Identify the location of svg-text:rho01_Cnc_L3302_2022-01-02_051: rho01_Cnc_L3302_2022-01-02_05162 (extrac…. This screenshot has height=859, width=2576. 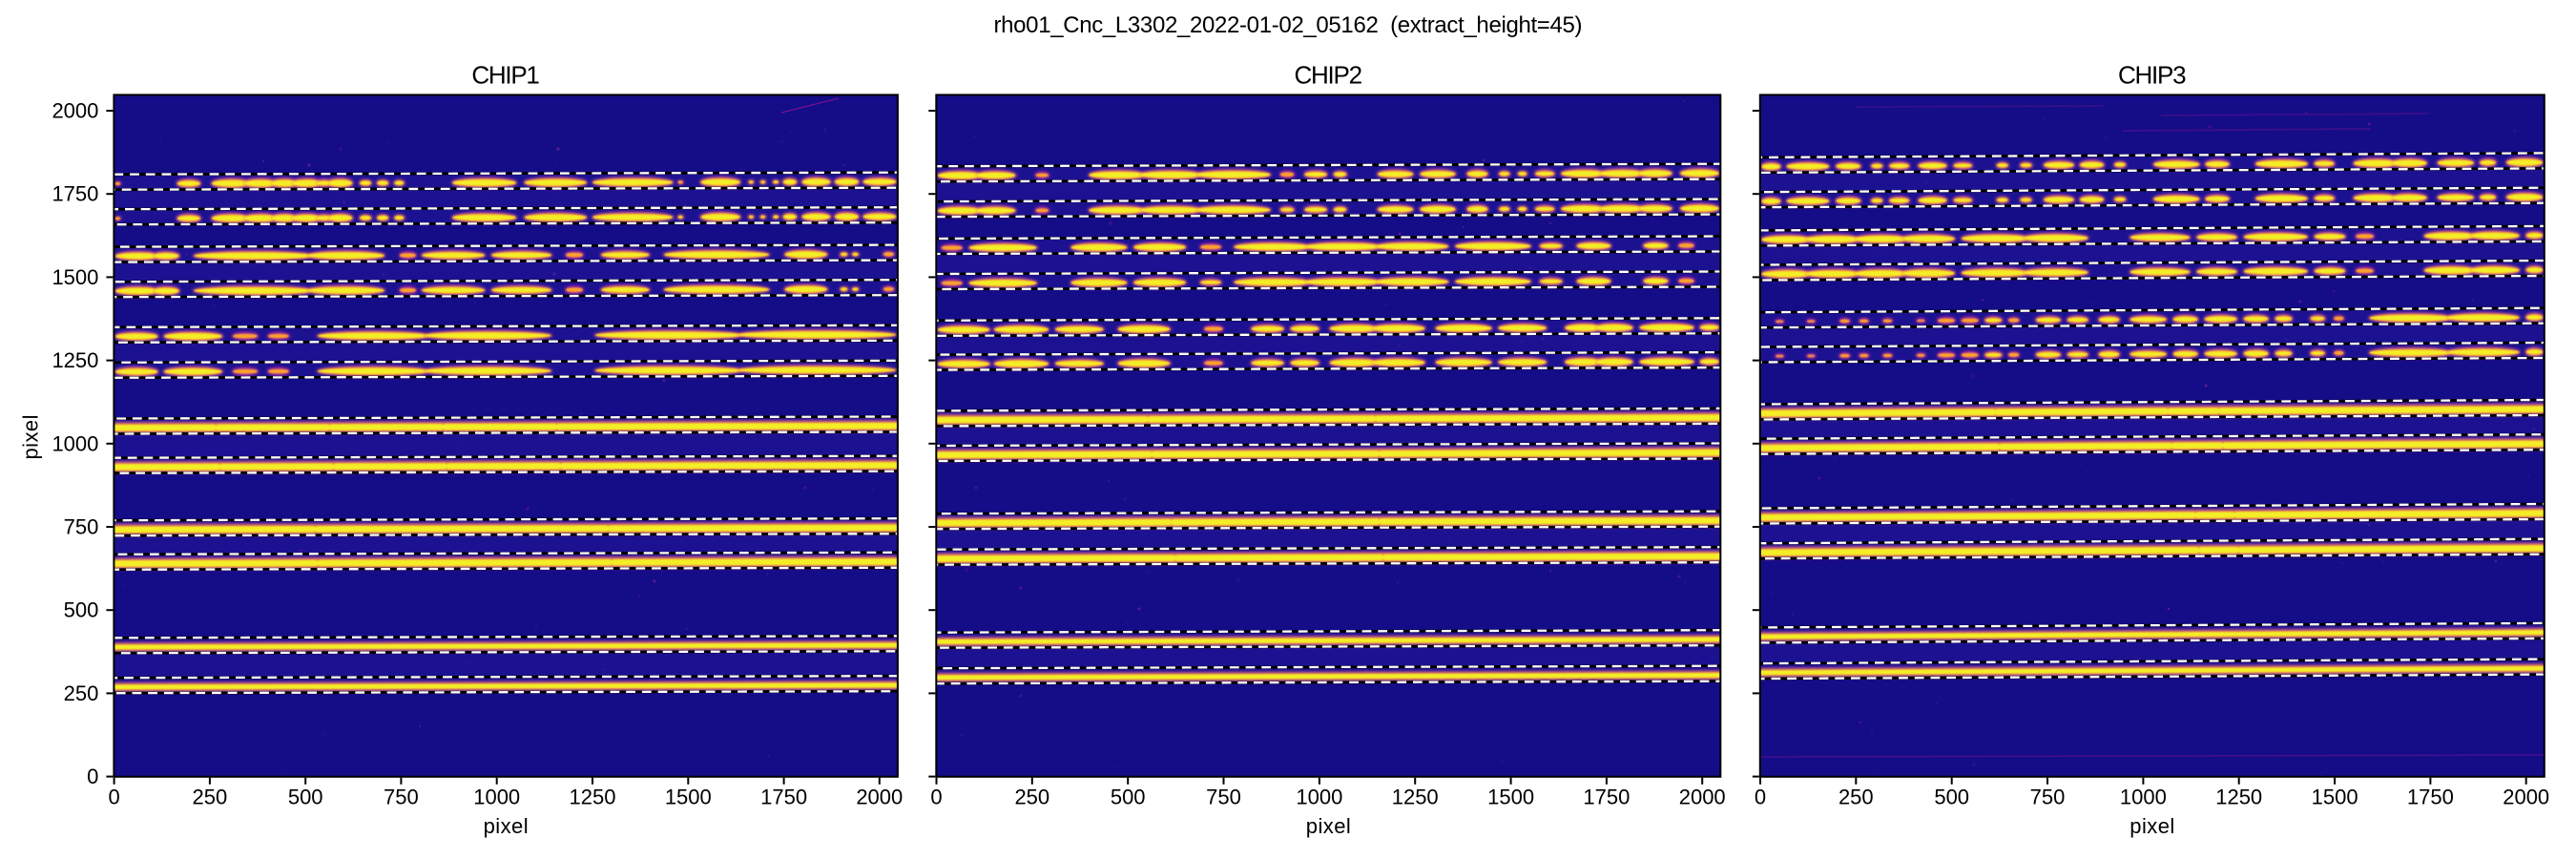
(1288, 25).